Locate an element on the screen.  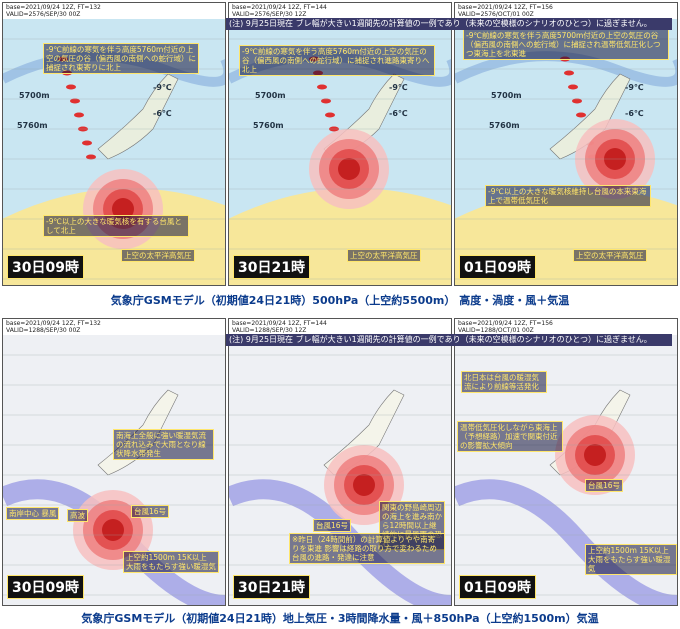
annotation: -9℃以上の大きな暖気核維持し台風の本来東海上で温帯低気圧化 is located at coordinates (568, 196).